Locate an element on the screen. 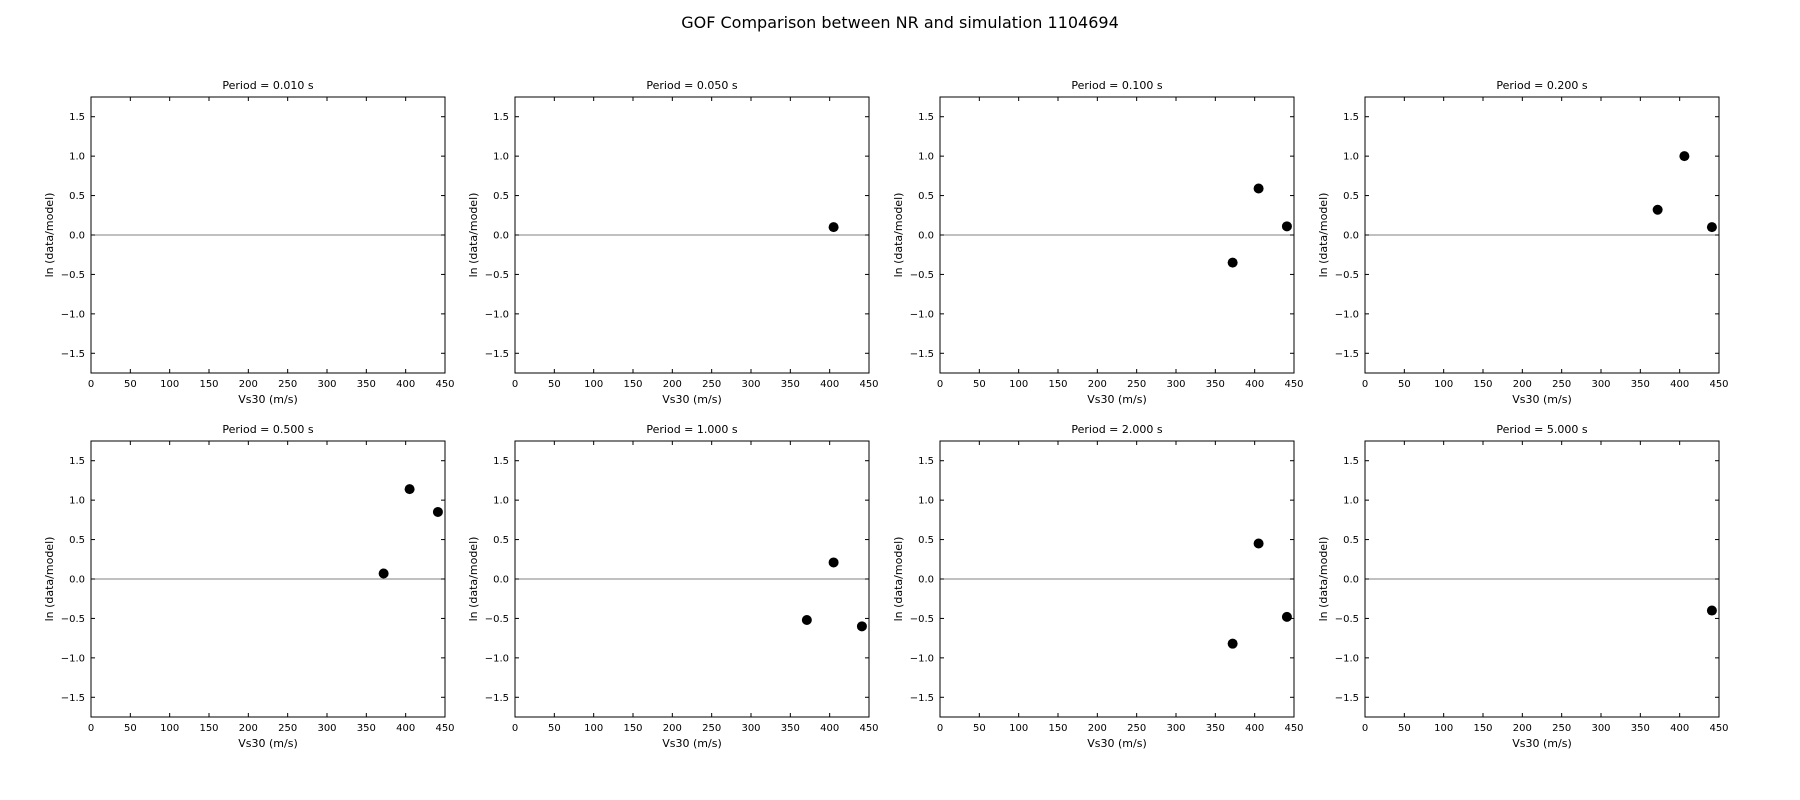  x-tick-label: 50 is located at coordinates (130, 384).